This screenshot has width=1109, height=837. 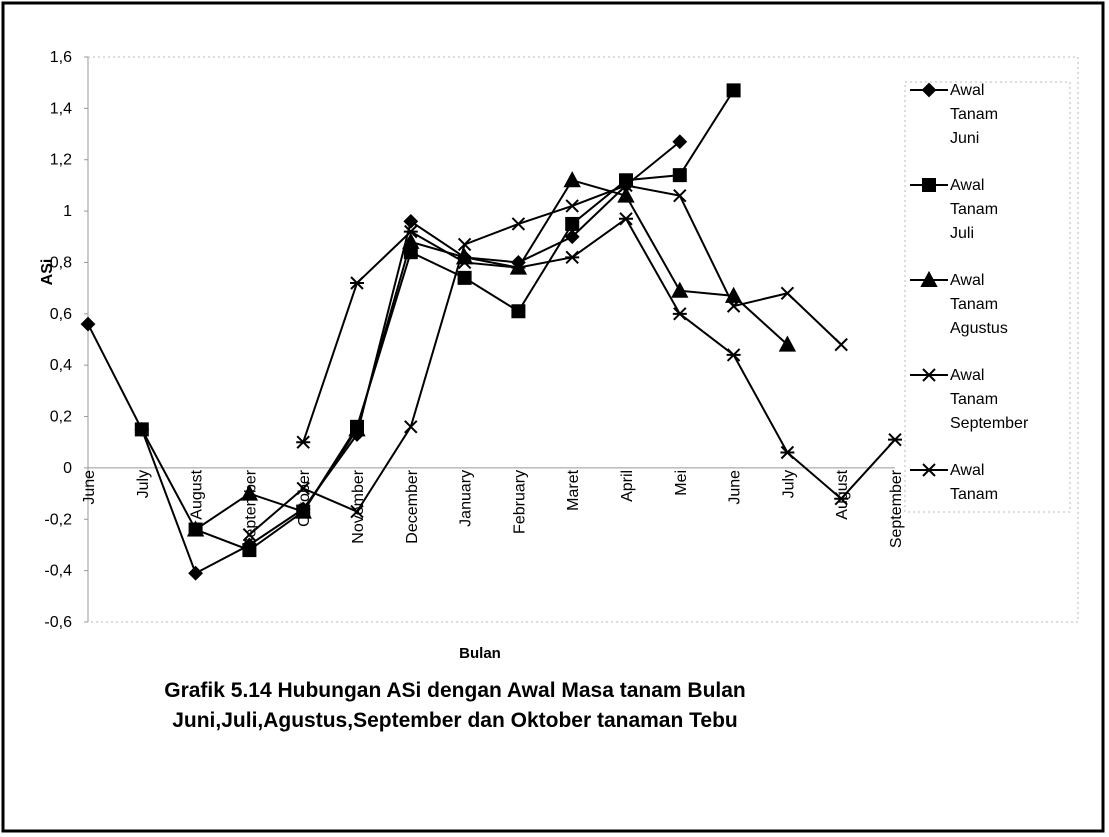 What do you see at coordinates (962, 233) in the screenshot?
I see `legend-word: Juli` at bounding box center [962, 233].